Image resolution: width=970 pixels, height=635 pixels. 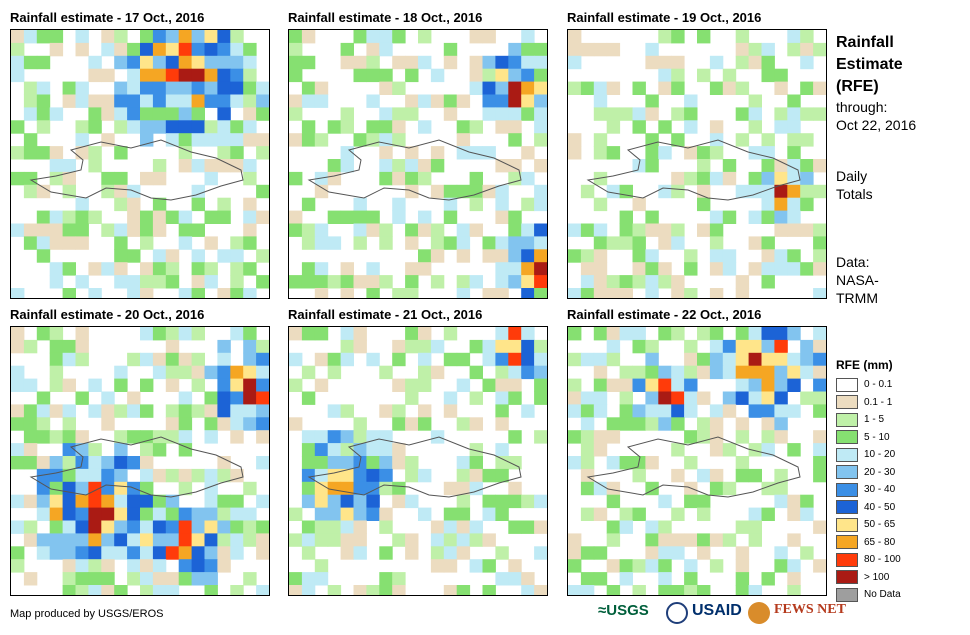 What do you see at coordinates (759, 613) in the screenshot?
I see `fewsnet-globe-icon` at bounding box center [759, 613].